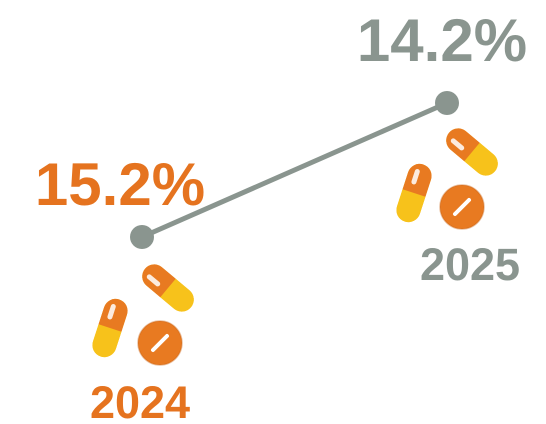 The width and height of the screenshot is (546, 424). I want to click on value-label-2024: 15.2%, so click(120, 184).